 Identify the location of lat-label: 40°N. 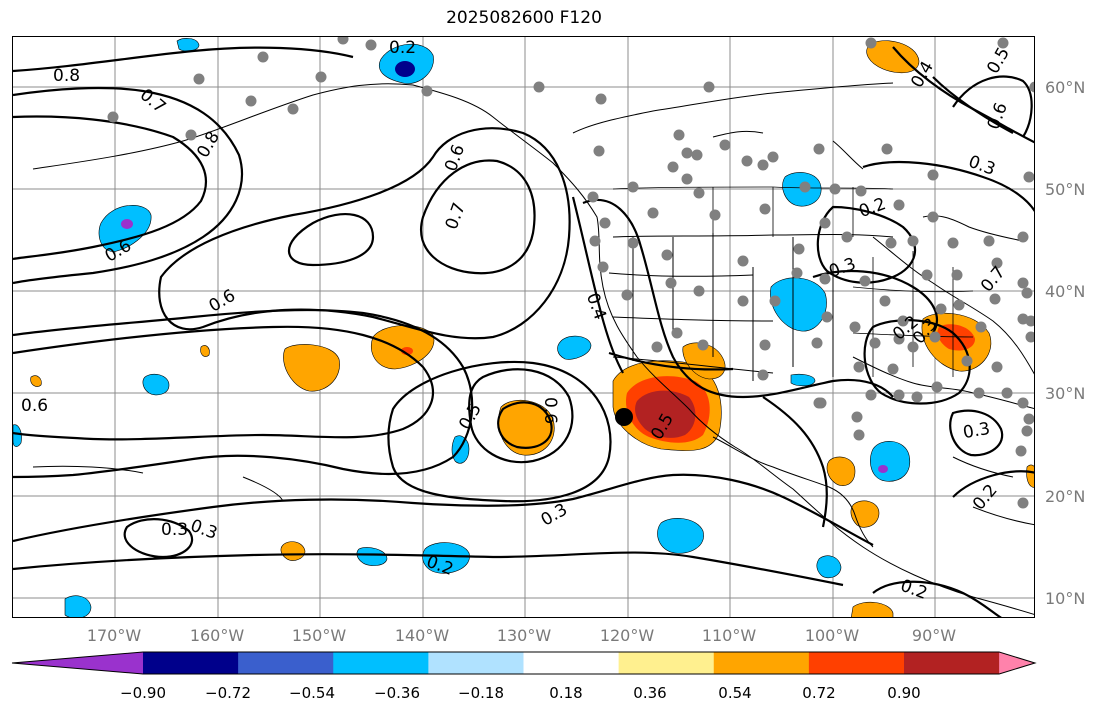
(1065, 291).